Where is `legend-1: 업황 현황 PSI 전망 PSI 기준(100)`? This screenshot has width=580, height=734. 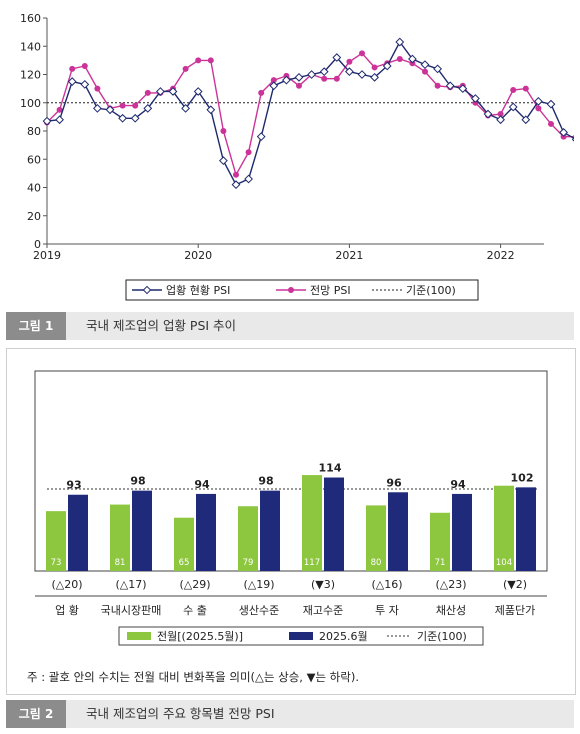
legend-1: 업황 현황 PSI 전망 PSI 기준(100) is located at coordinates (302, 290).